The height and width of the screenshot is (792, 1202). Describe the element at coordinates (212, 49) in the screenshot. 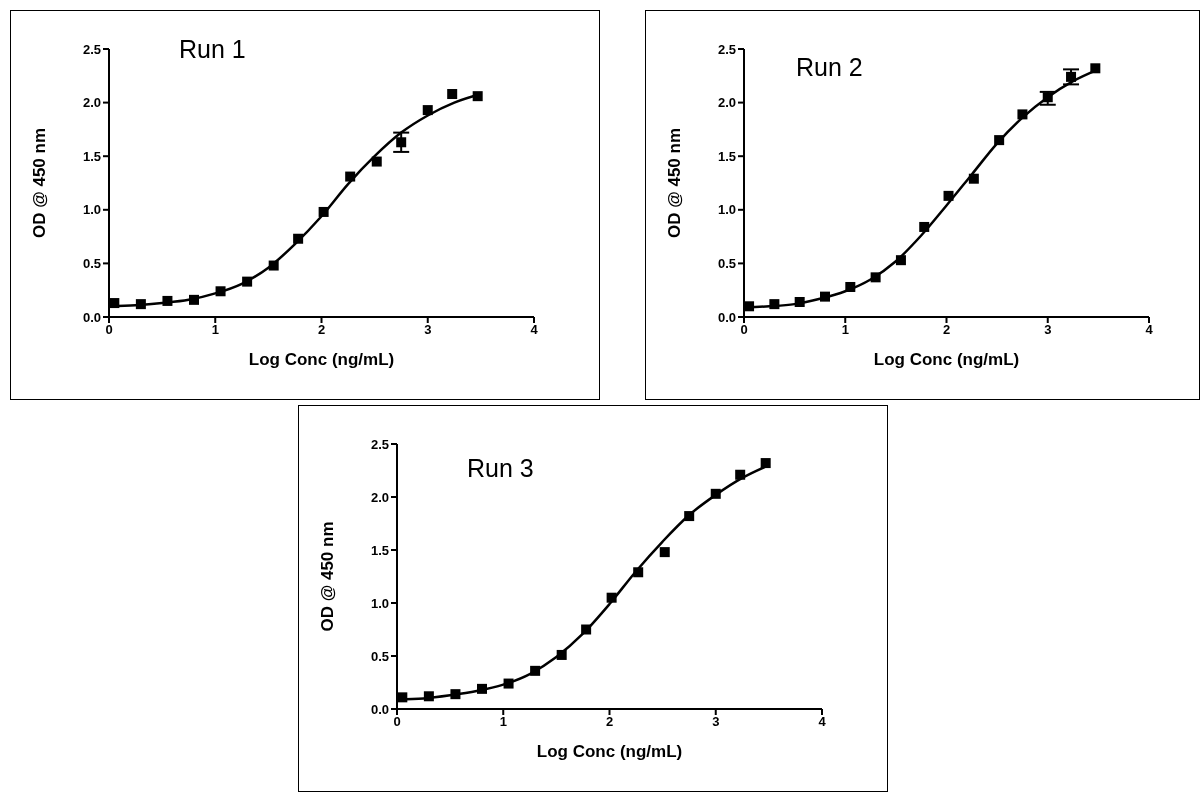

I see `chart-title: Run 1` at that location.